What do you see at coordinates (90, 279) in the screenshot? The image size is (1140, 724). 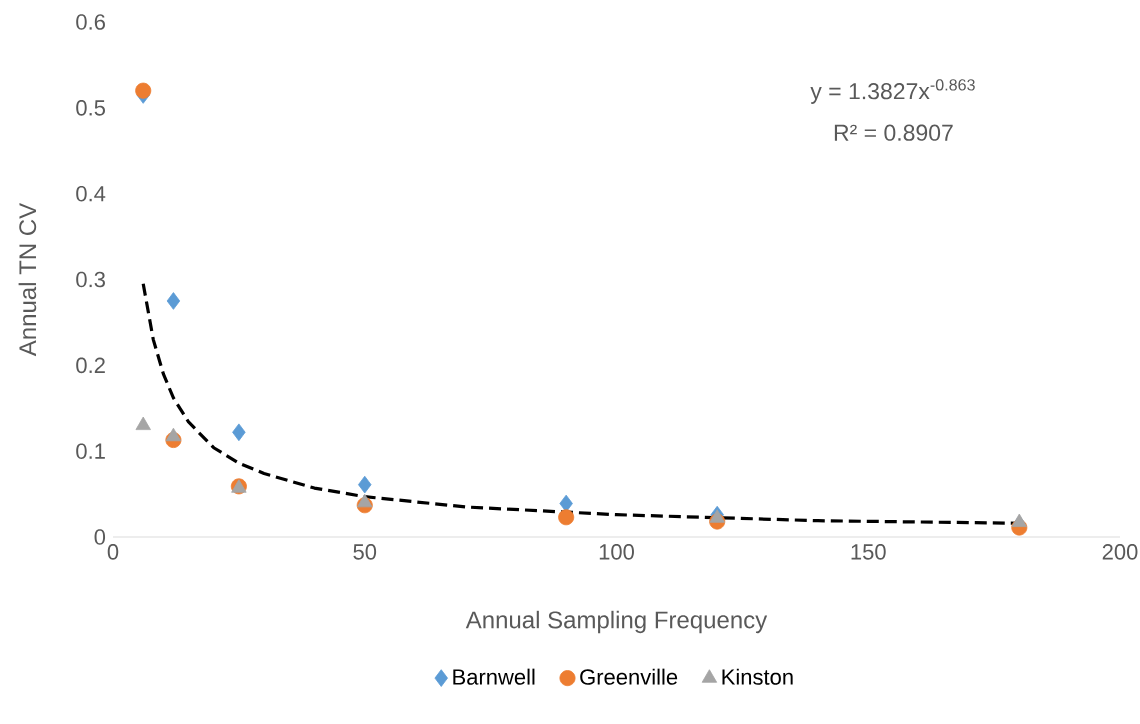 I see `y-tick-label: 0.3` at bounding box center [90, 279].